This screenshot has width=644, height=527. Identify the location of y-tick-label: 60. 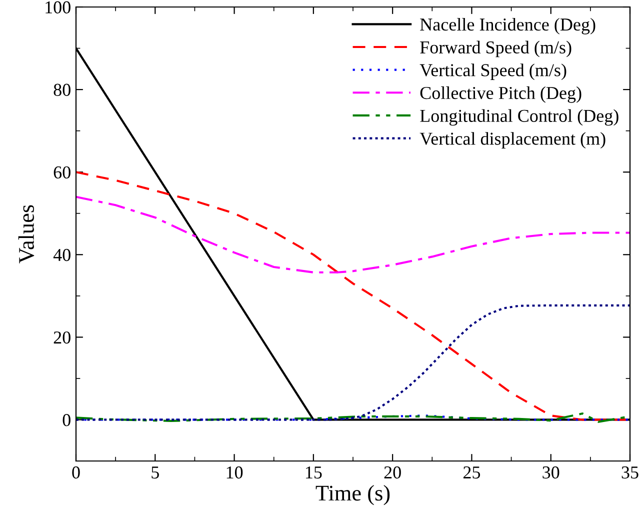
(62, 172).